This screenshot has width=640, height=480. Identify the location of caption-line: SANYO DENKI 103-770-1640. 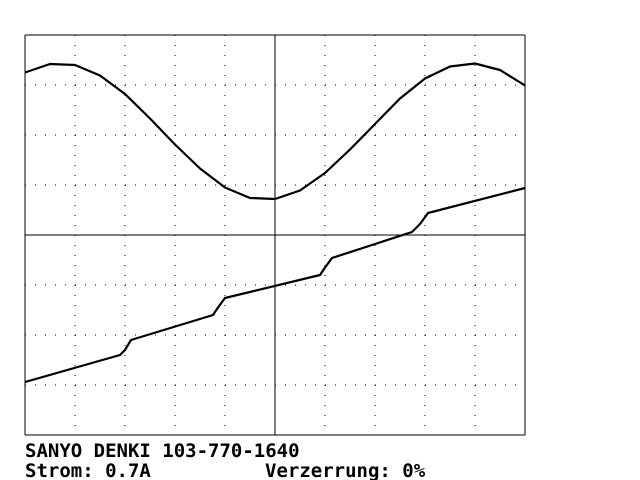
(162, 451).